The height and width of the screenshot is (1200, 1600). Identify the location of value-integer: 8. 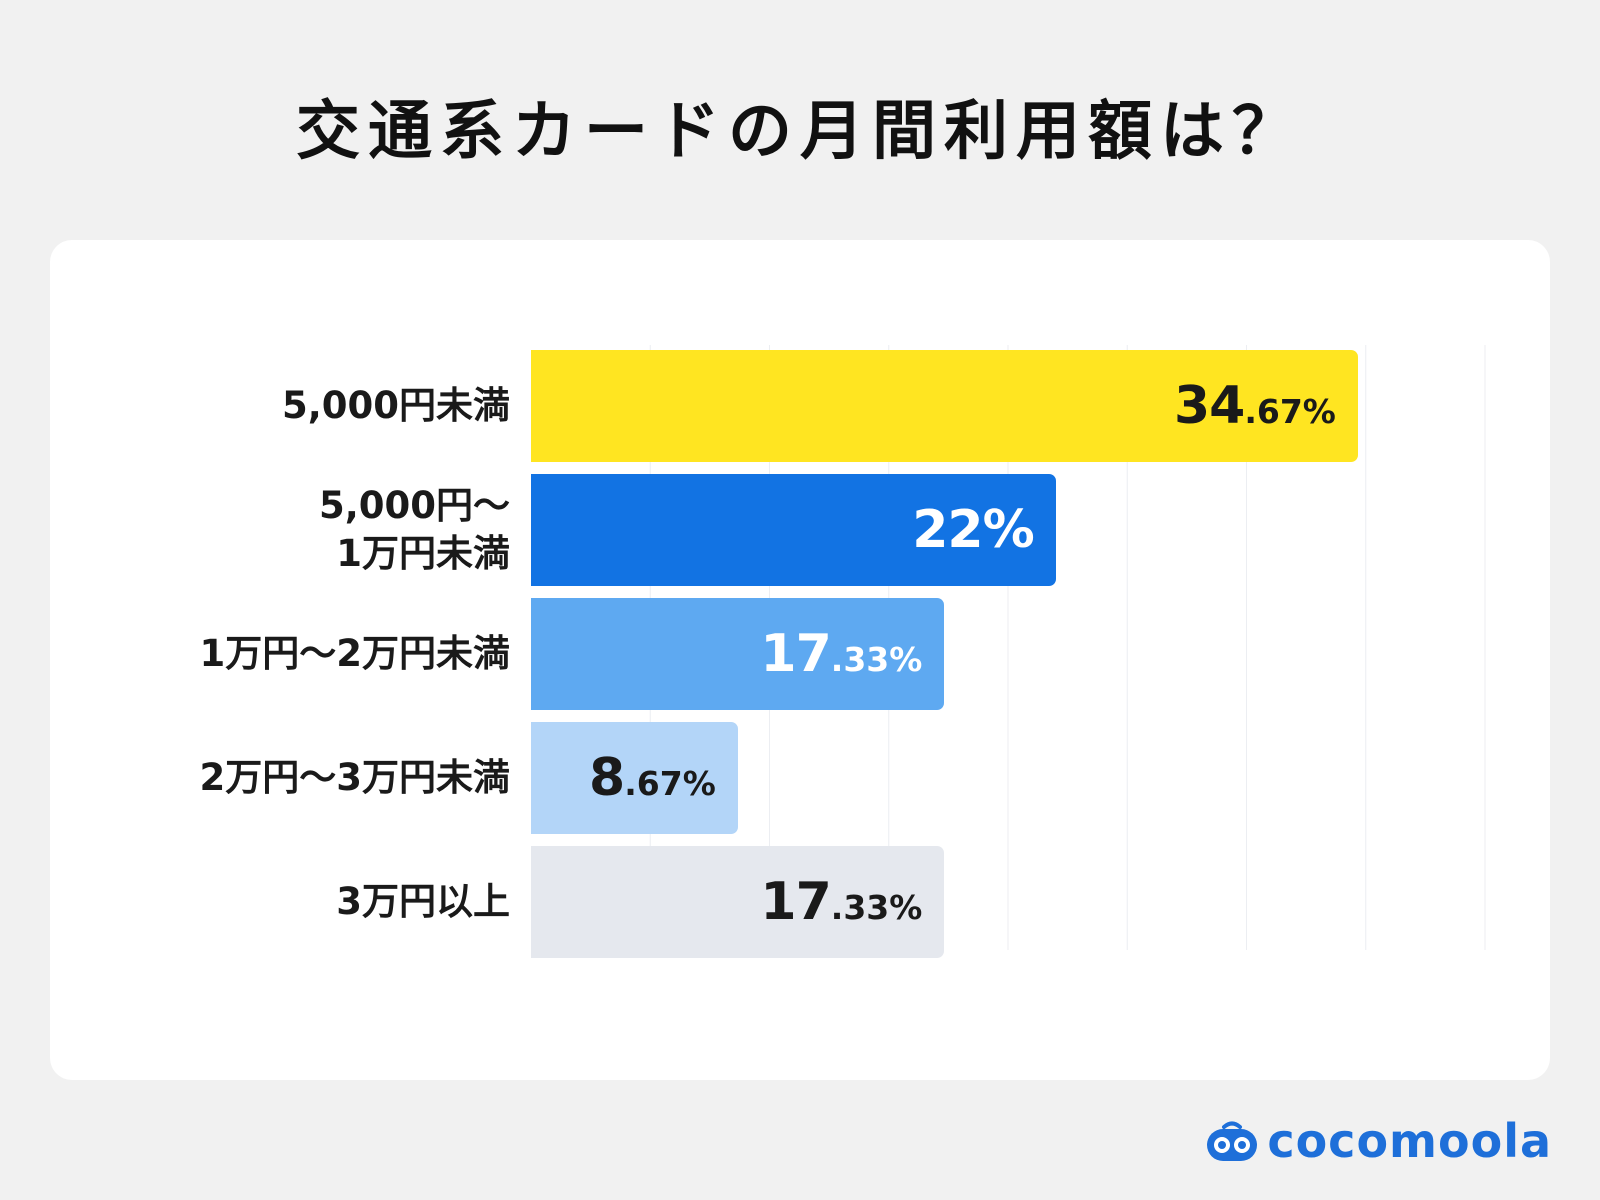
(607, 778).